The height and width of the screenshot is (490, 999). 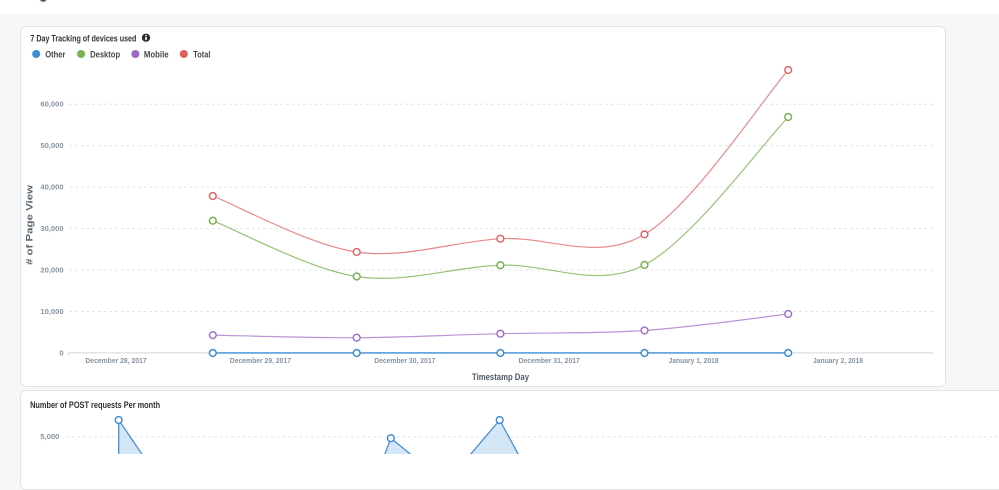 What do you see at coordinates (838, 360) in the screenshot?
I see `svg-text: January 2, 2018` at bounding box center [838, 360].